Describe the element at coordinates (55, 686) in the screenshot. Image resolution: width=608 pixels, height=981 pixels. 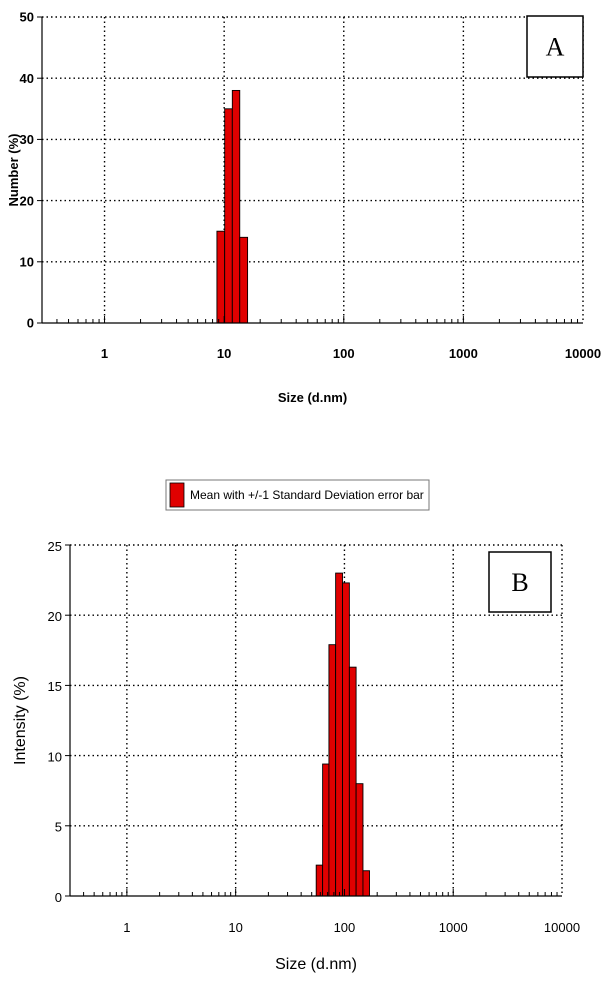
I see `chart-b-y-tick-label: 15` at that location.